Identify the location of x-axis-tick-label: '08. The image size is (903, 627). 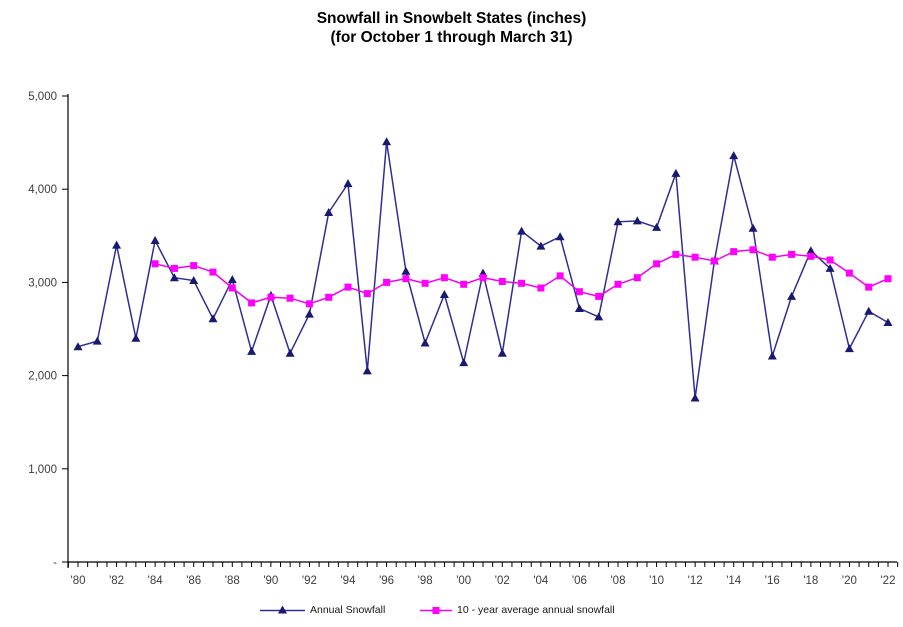
(617, 581).